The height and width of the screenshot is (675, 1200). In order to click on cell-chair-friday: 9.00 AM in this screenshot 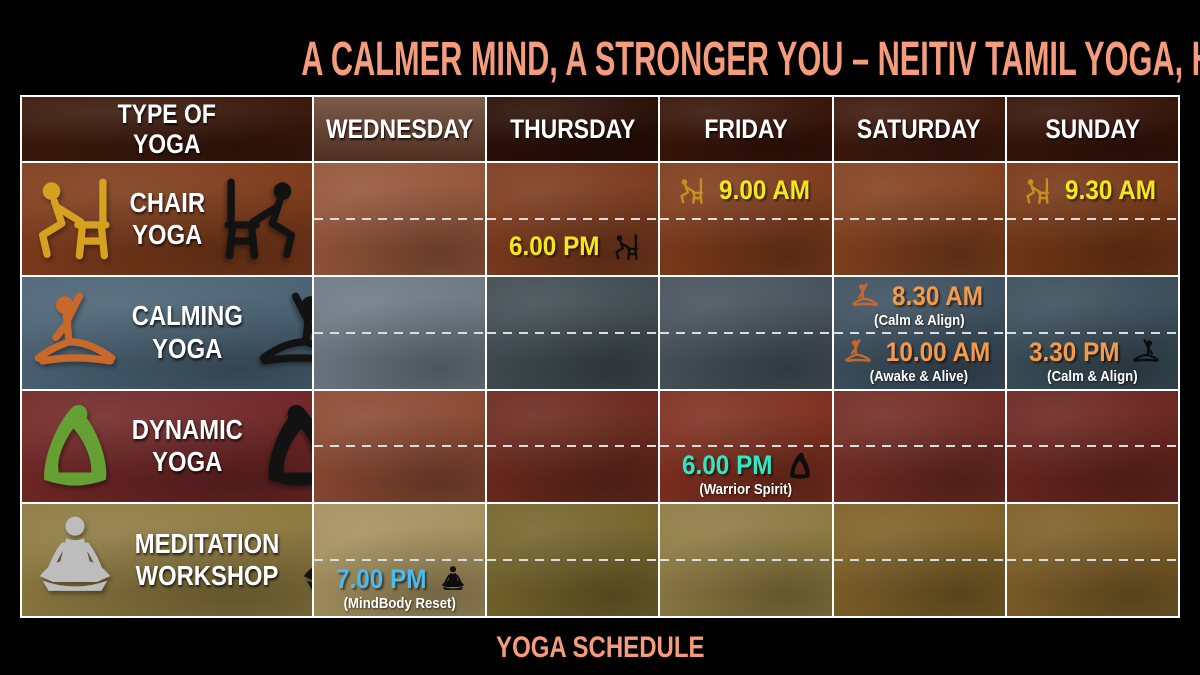, I will do `click(746, 219)`.